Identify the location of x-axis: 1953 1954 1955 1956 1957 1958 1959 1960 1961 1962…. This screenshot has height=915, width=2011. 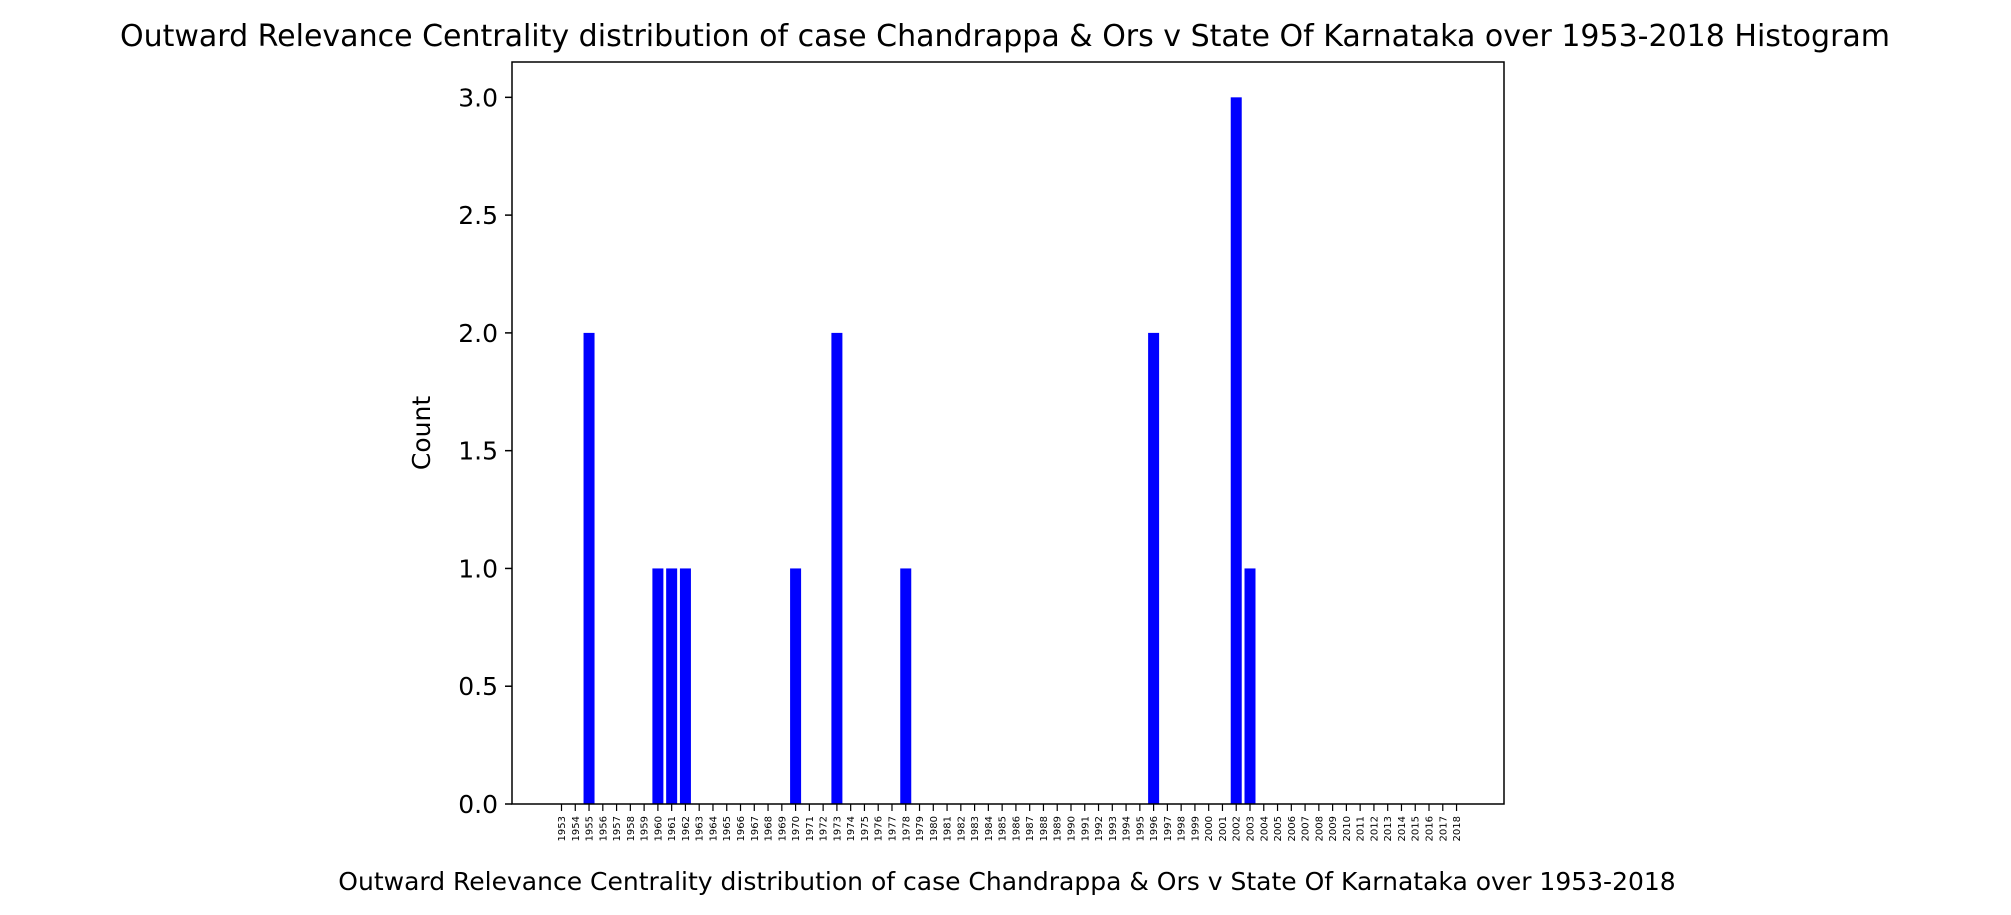
(1010, 822).